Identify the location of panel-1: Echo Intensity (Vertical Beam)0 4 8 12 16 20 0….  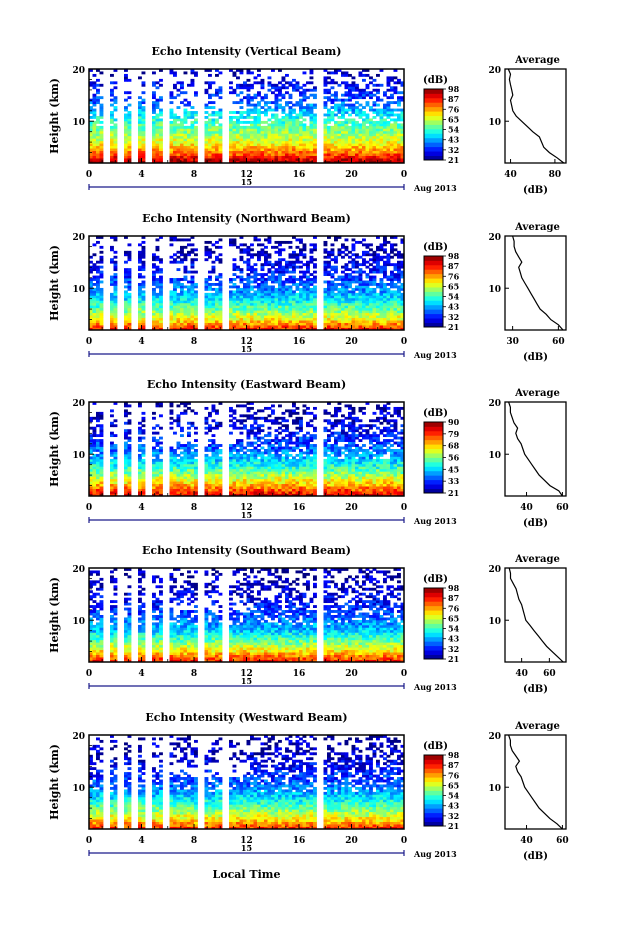
(307, 120).